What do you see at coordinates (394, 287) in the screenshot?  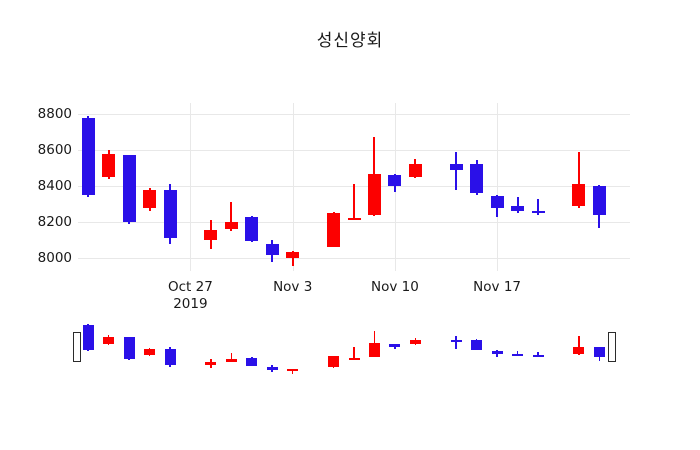 I see `x-axis-tick-label: Nov 10` at bounding box center [394, 287].